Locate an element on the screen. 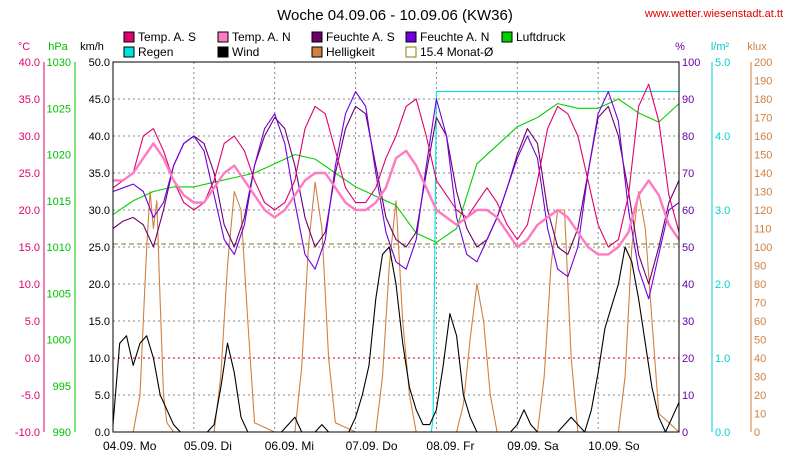 The image size is (790, 460). humidity-tick-label: 40 is located at coordinates (688, 285).